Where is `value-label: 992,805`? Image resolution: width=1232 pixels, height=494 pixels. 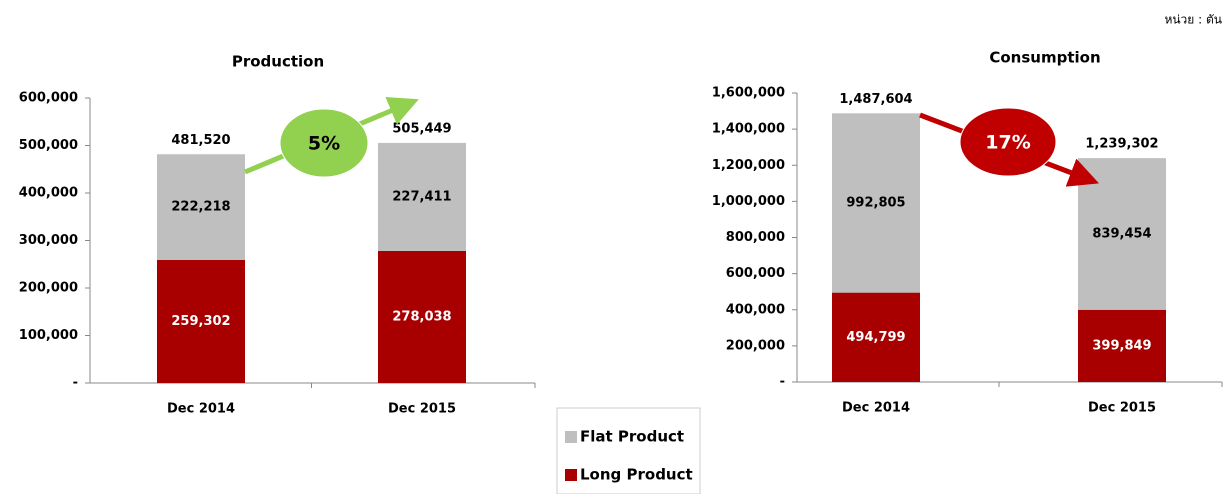 value-label: 992,805 is located at coordinates (875, 202).